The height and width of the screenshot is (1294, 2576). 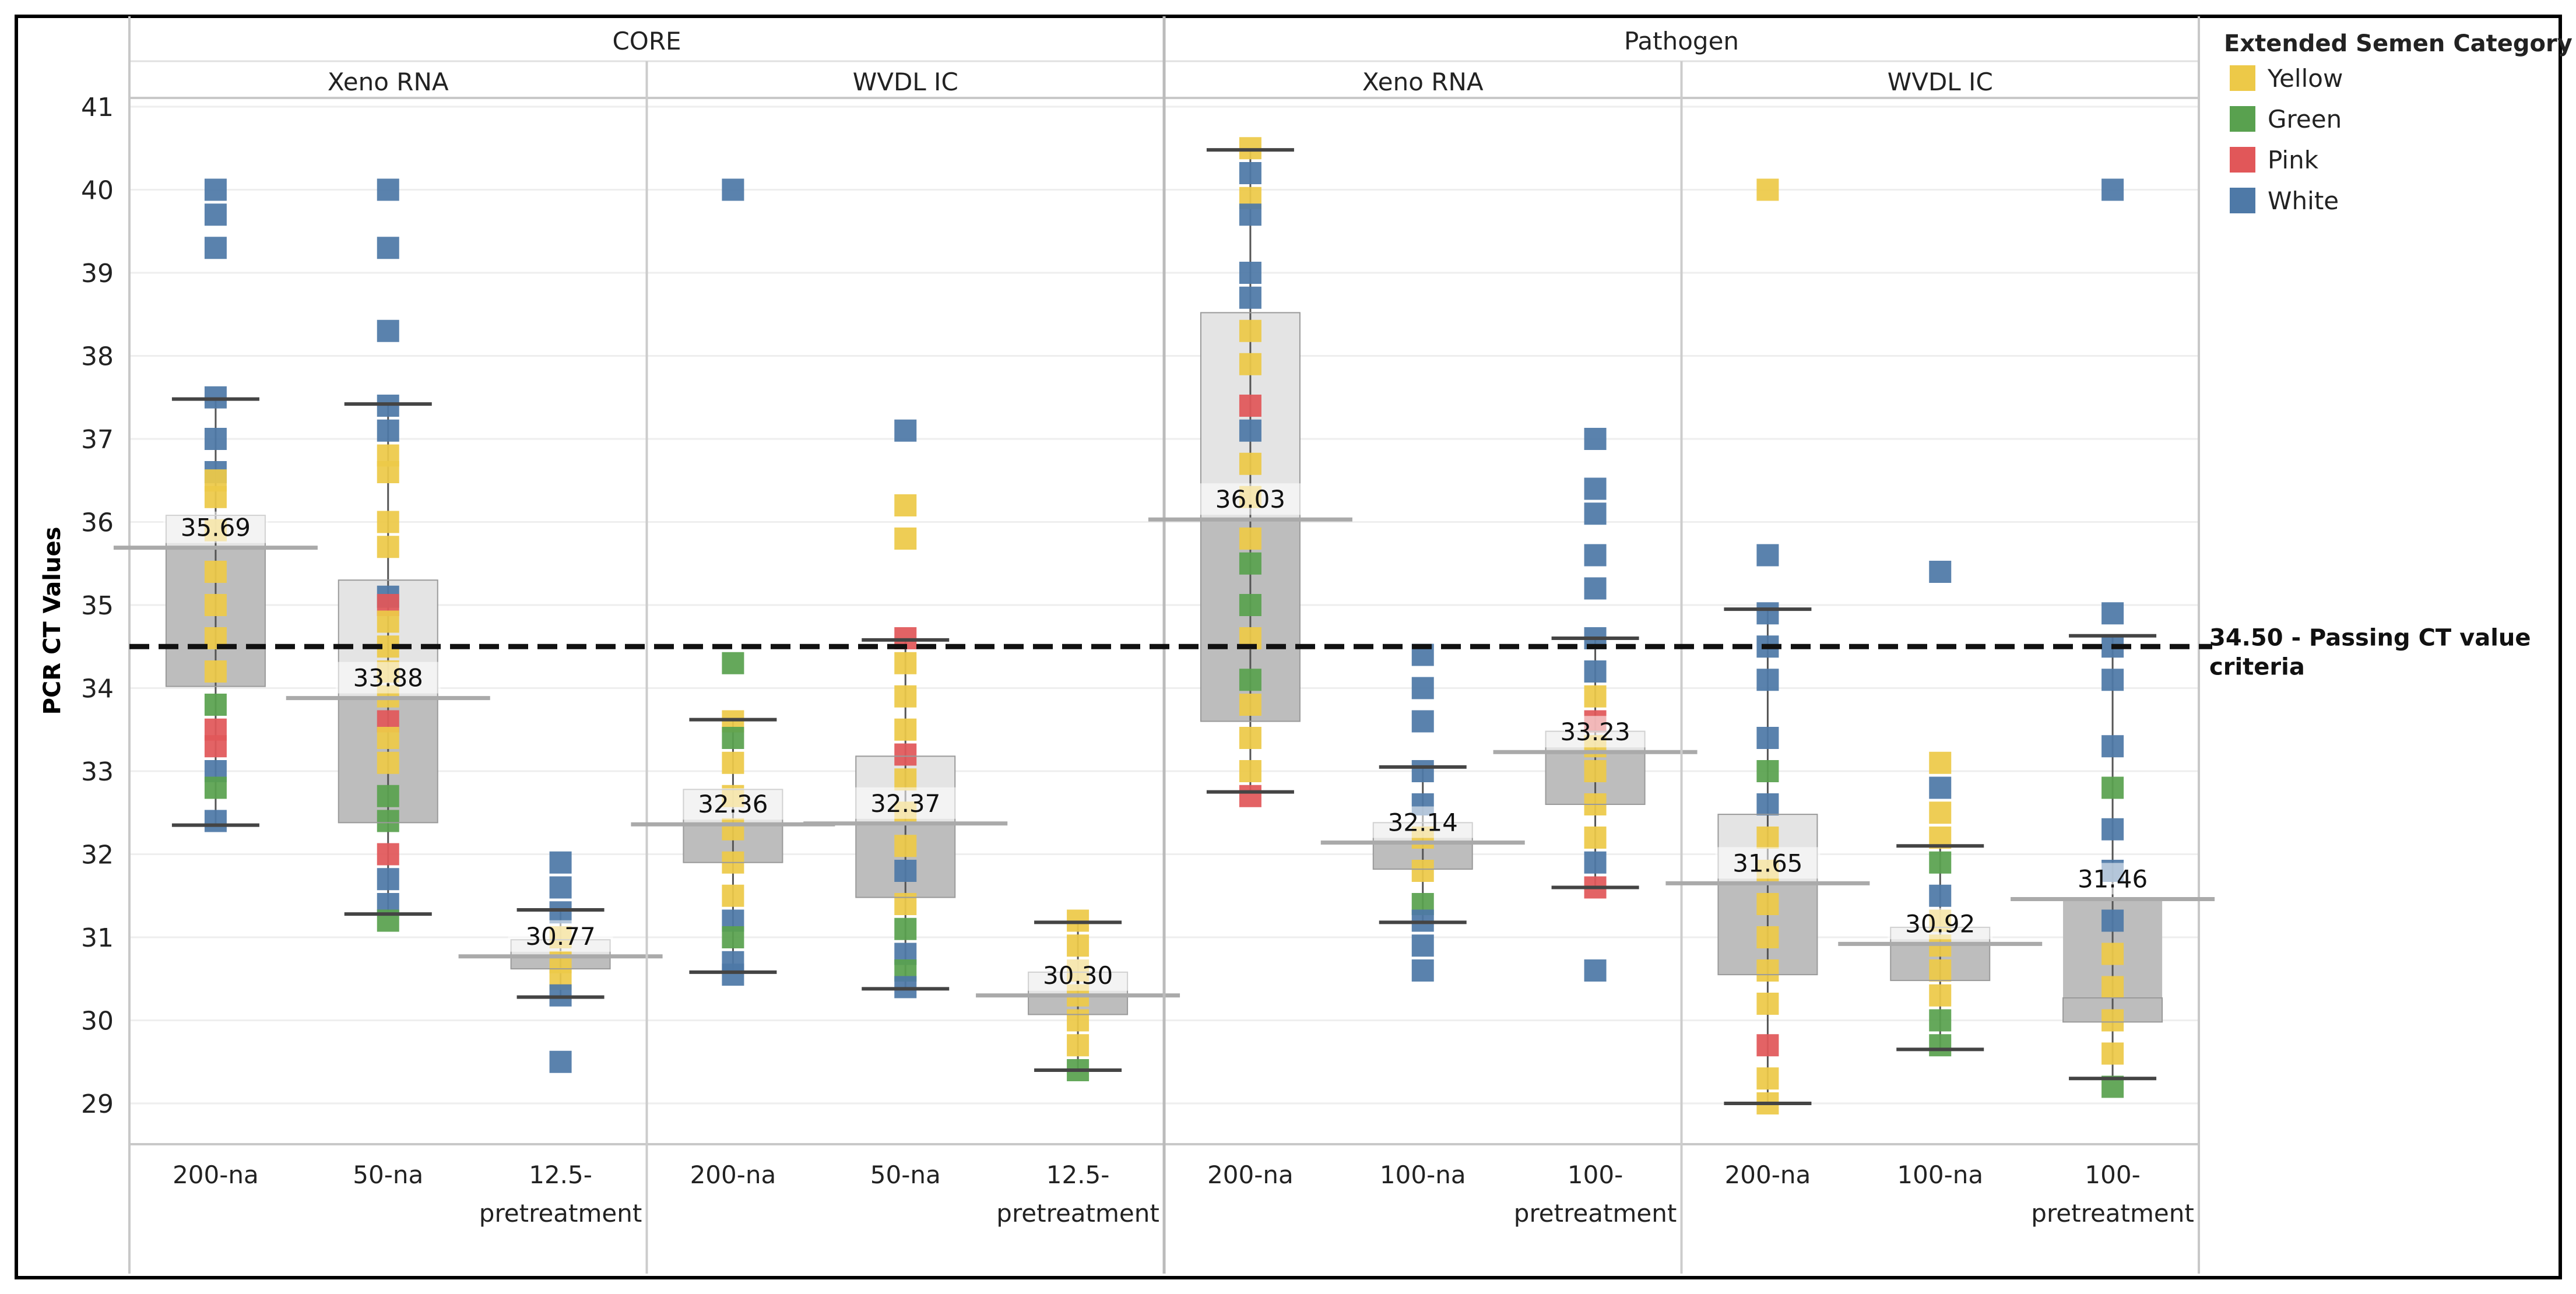 I want to click on legend-label-green: Green, so click(x=2305, y=119).